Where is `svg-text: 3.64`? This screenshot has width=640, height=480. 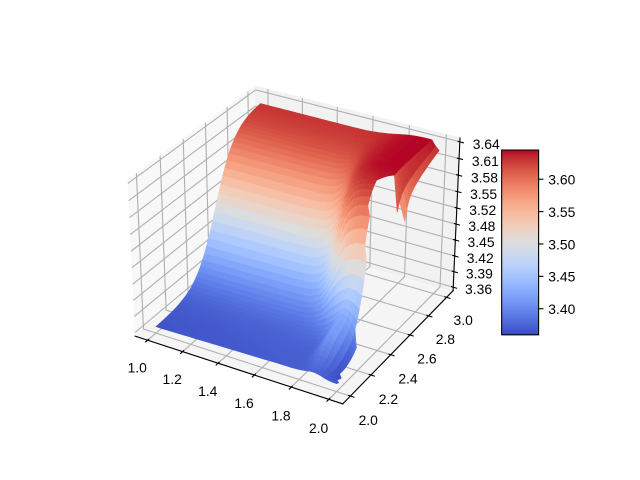 svg-text: 3.64 is located at coordinates (486, 144).